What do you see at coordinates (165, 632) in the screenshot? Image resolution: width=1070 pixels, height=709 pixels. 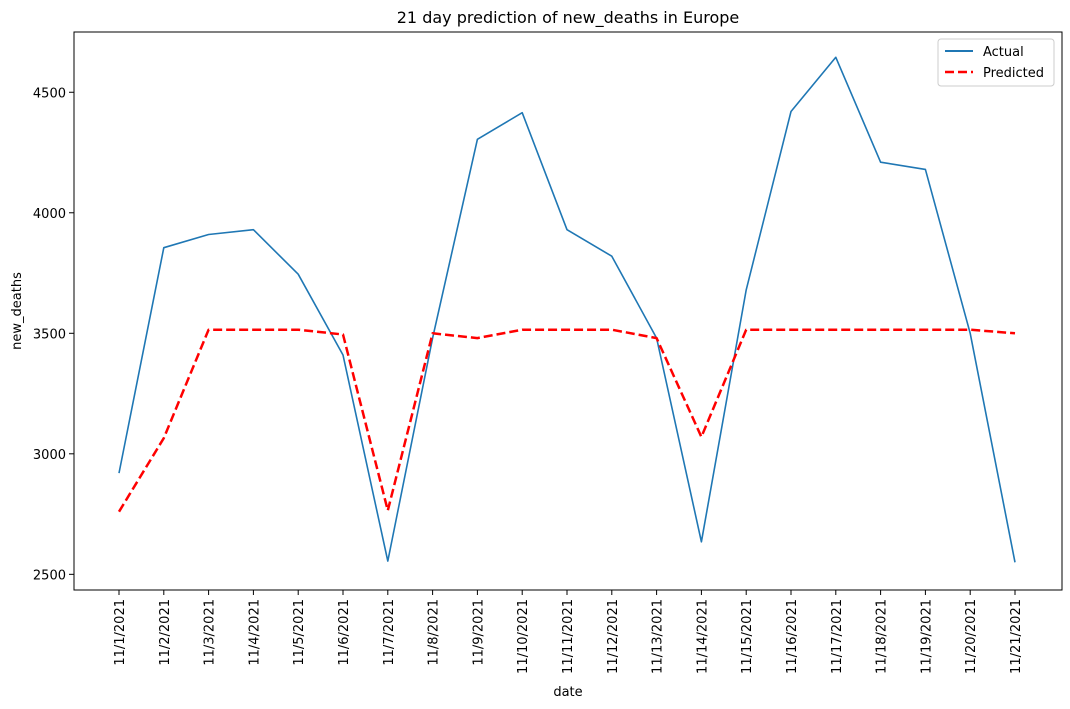 I see `x-tick-label: 11/2/2021` at bounding box center [165, 632].